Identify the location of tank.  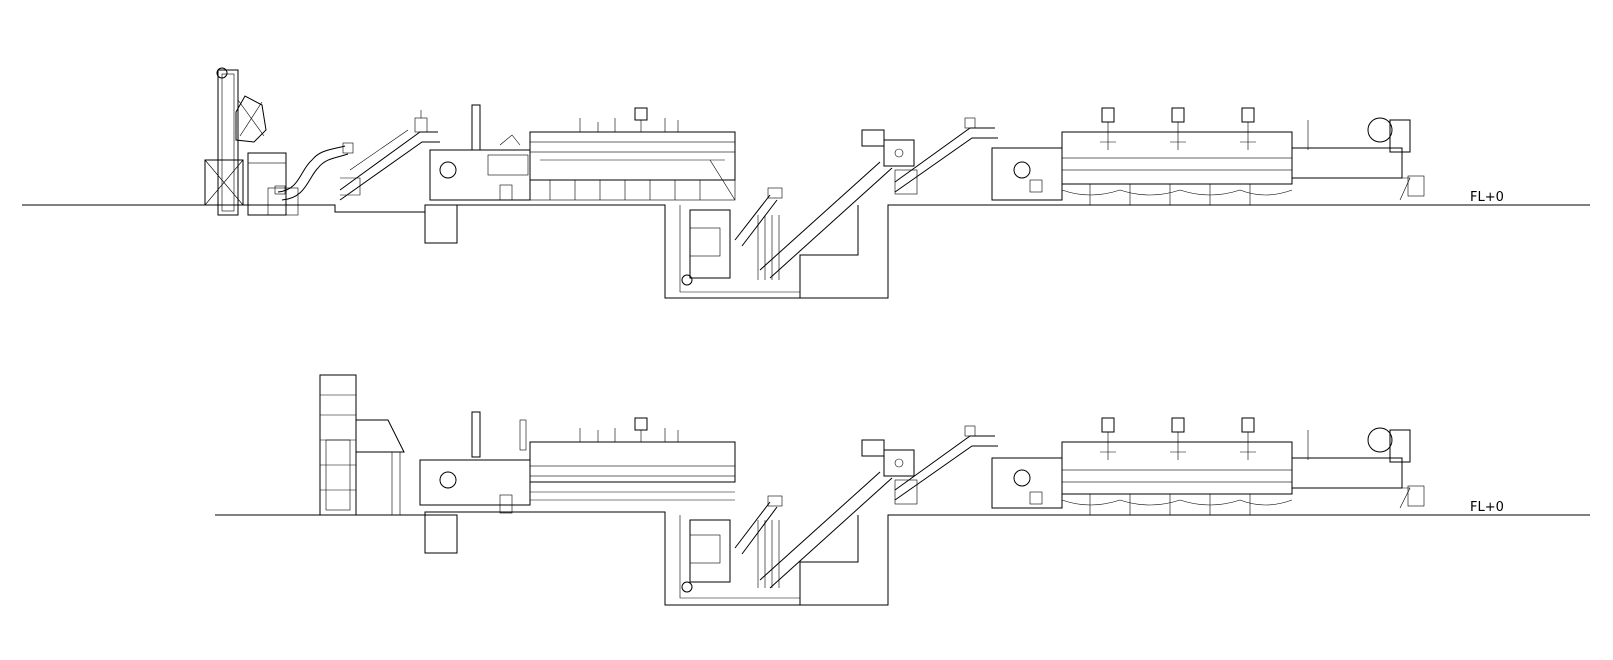
(273, 184).